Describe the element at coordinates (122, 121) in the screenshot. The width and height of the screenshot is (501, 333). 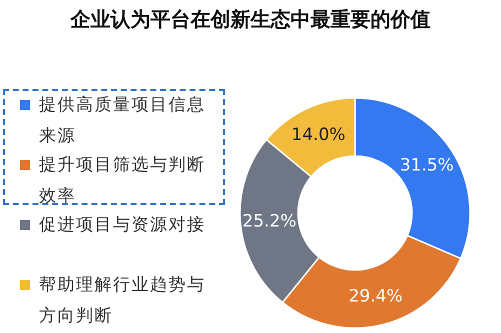
I see `legend-label: 提供高质量项目信息来源` at that location.